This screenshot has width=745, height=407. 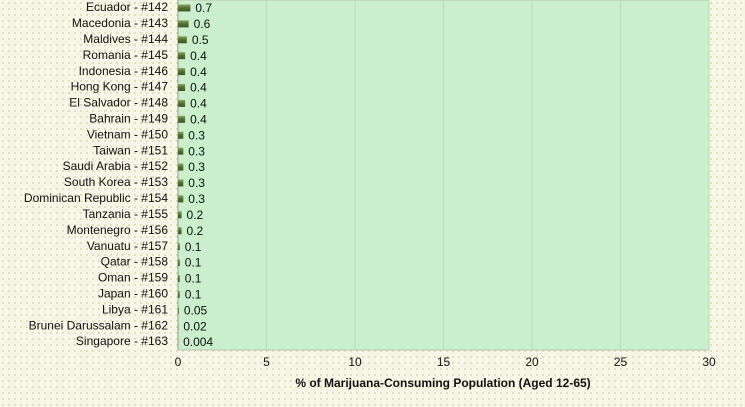 What do you see at coordinates (133, 278) in the screenshot?
I see `y-tick-label: Oman - #159` at bounding box center [133, 278].